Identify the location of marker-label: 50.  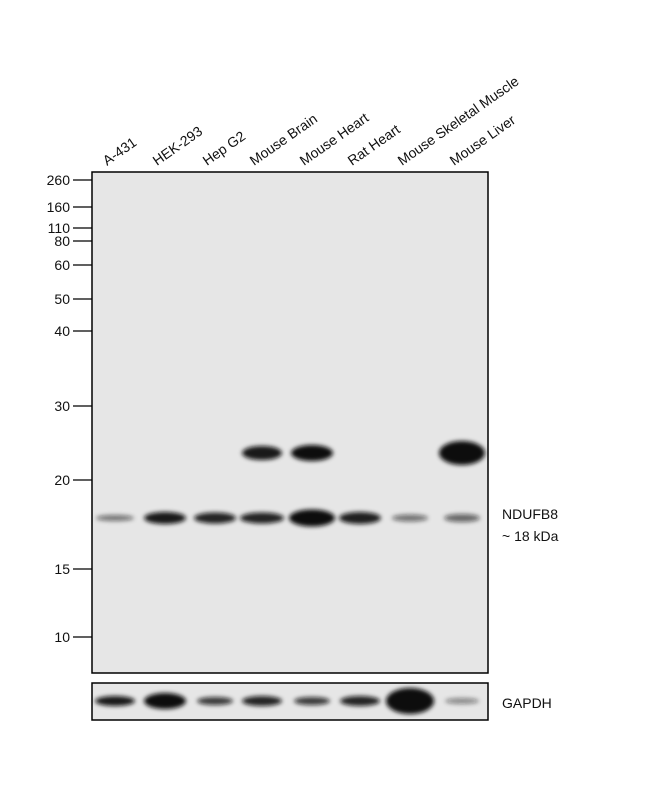
(62, 299).